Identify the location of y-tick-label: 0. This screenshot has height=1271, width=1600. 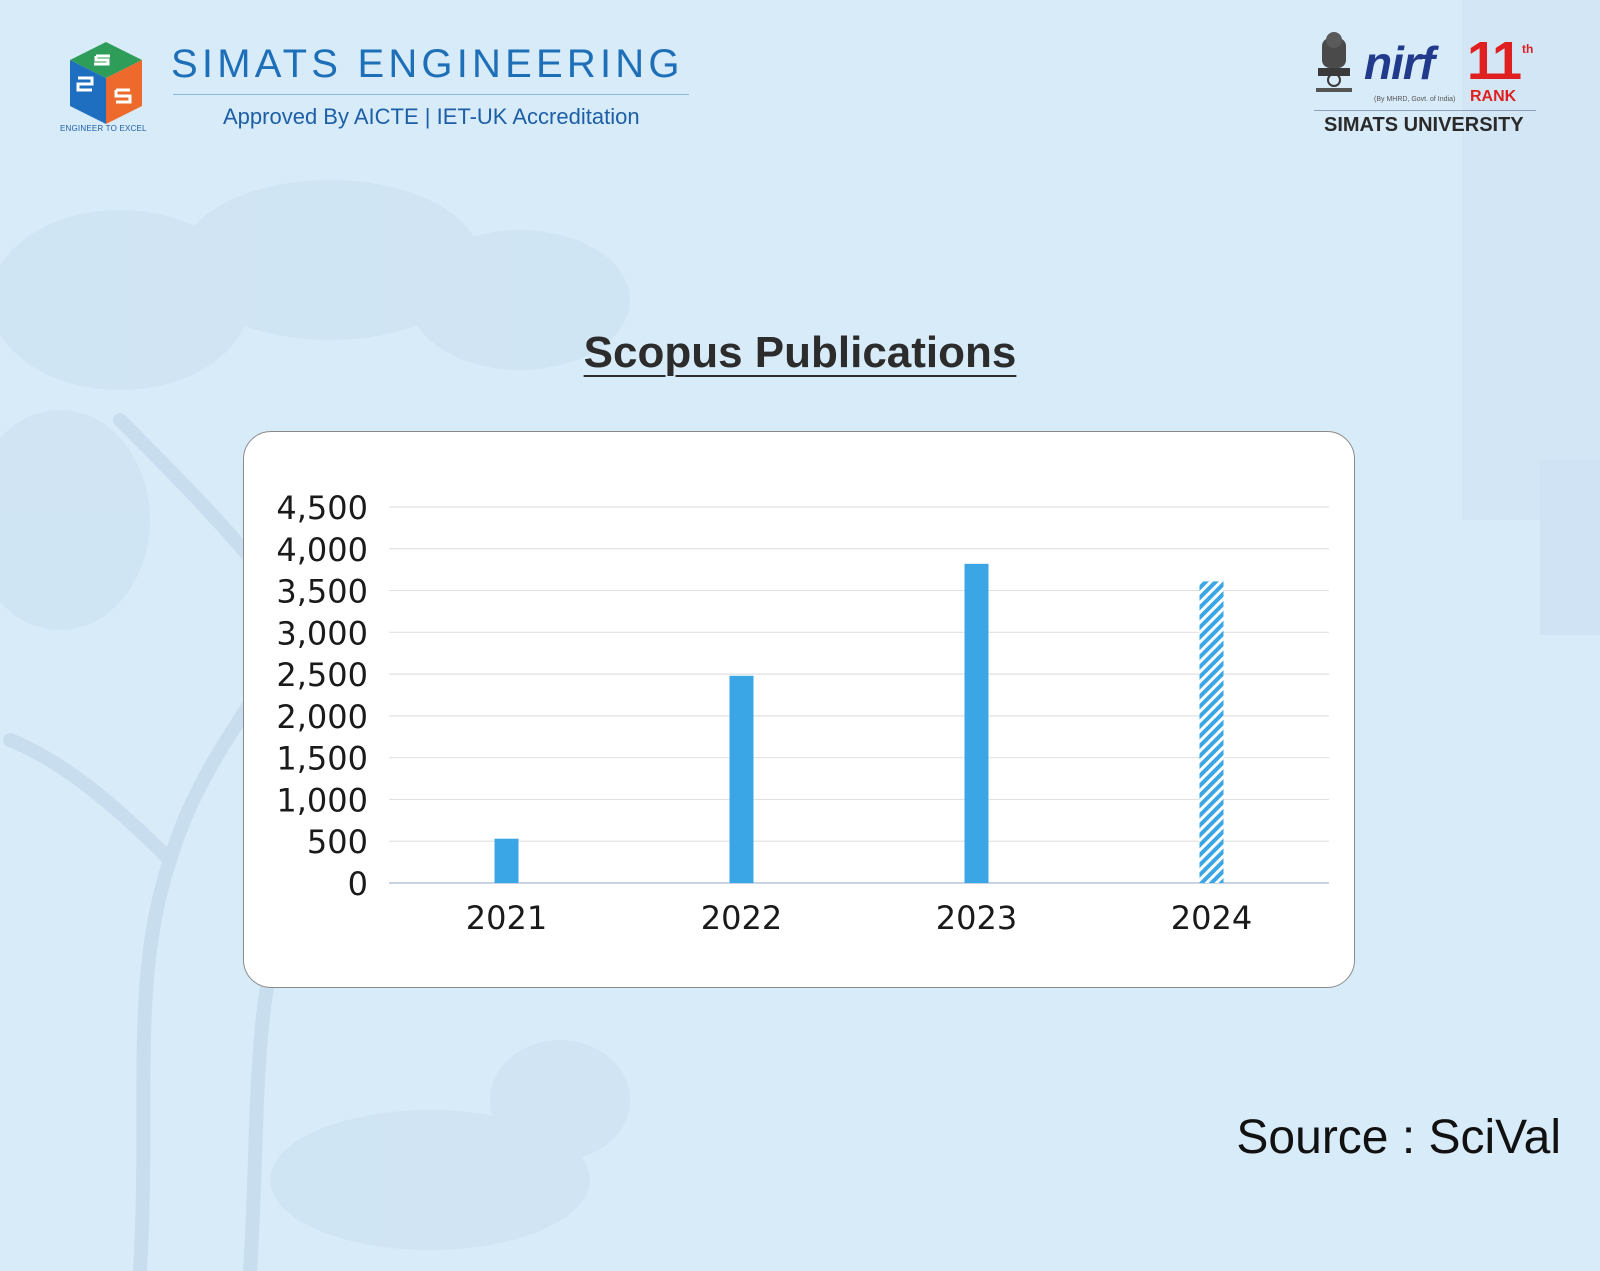
(358, 884).